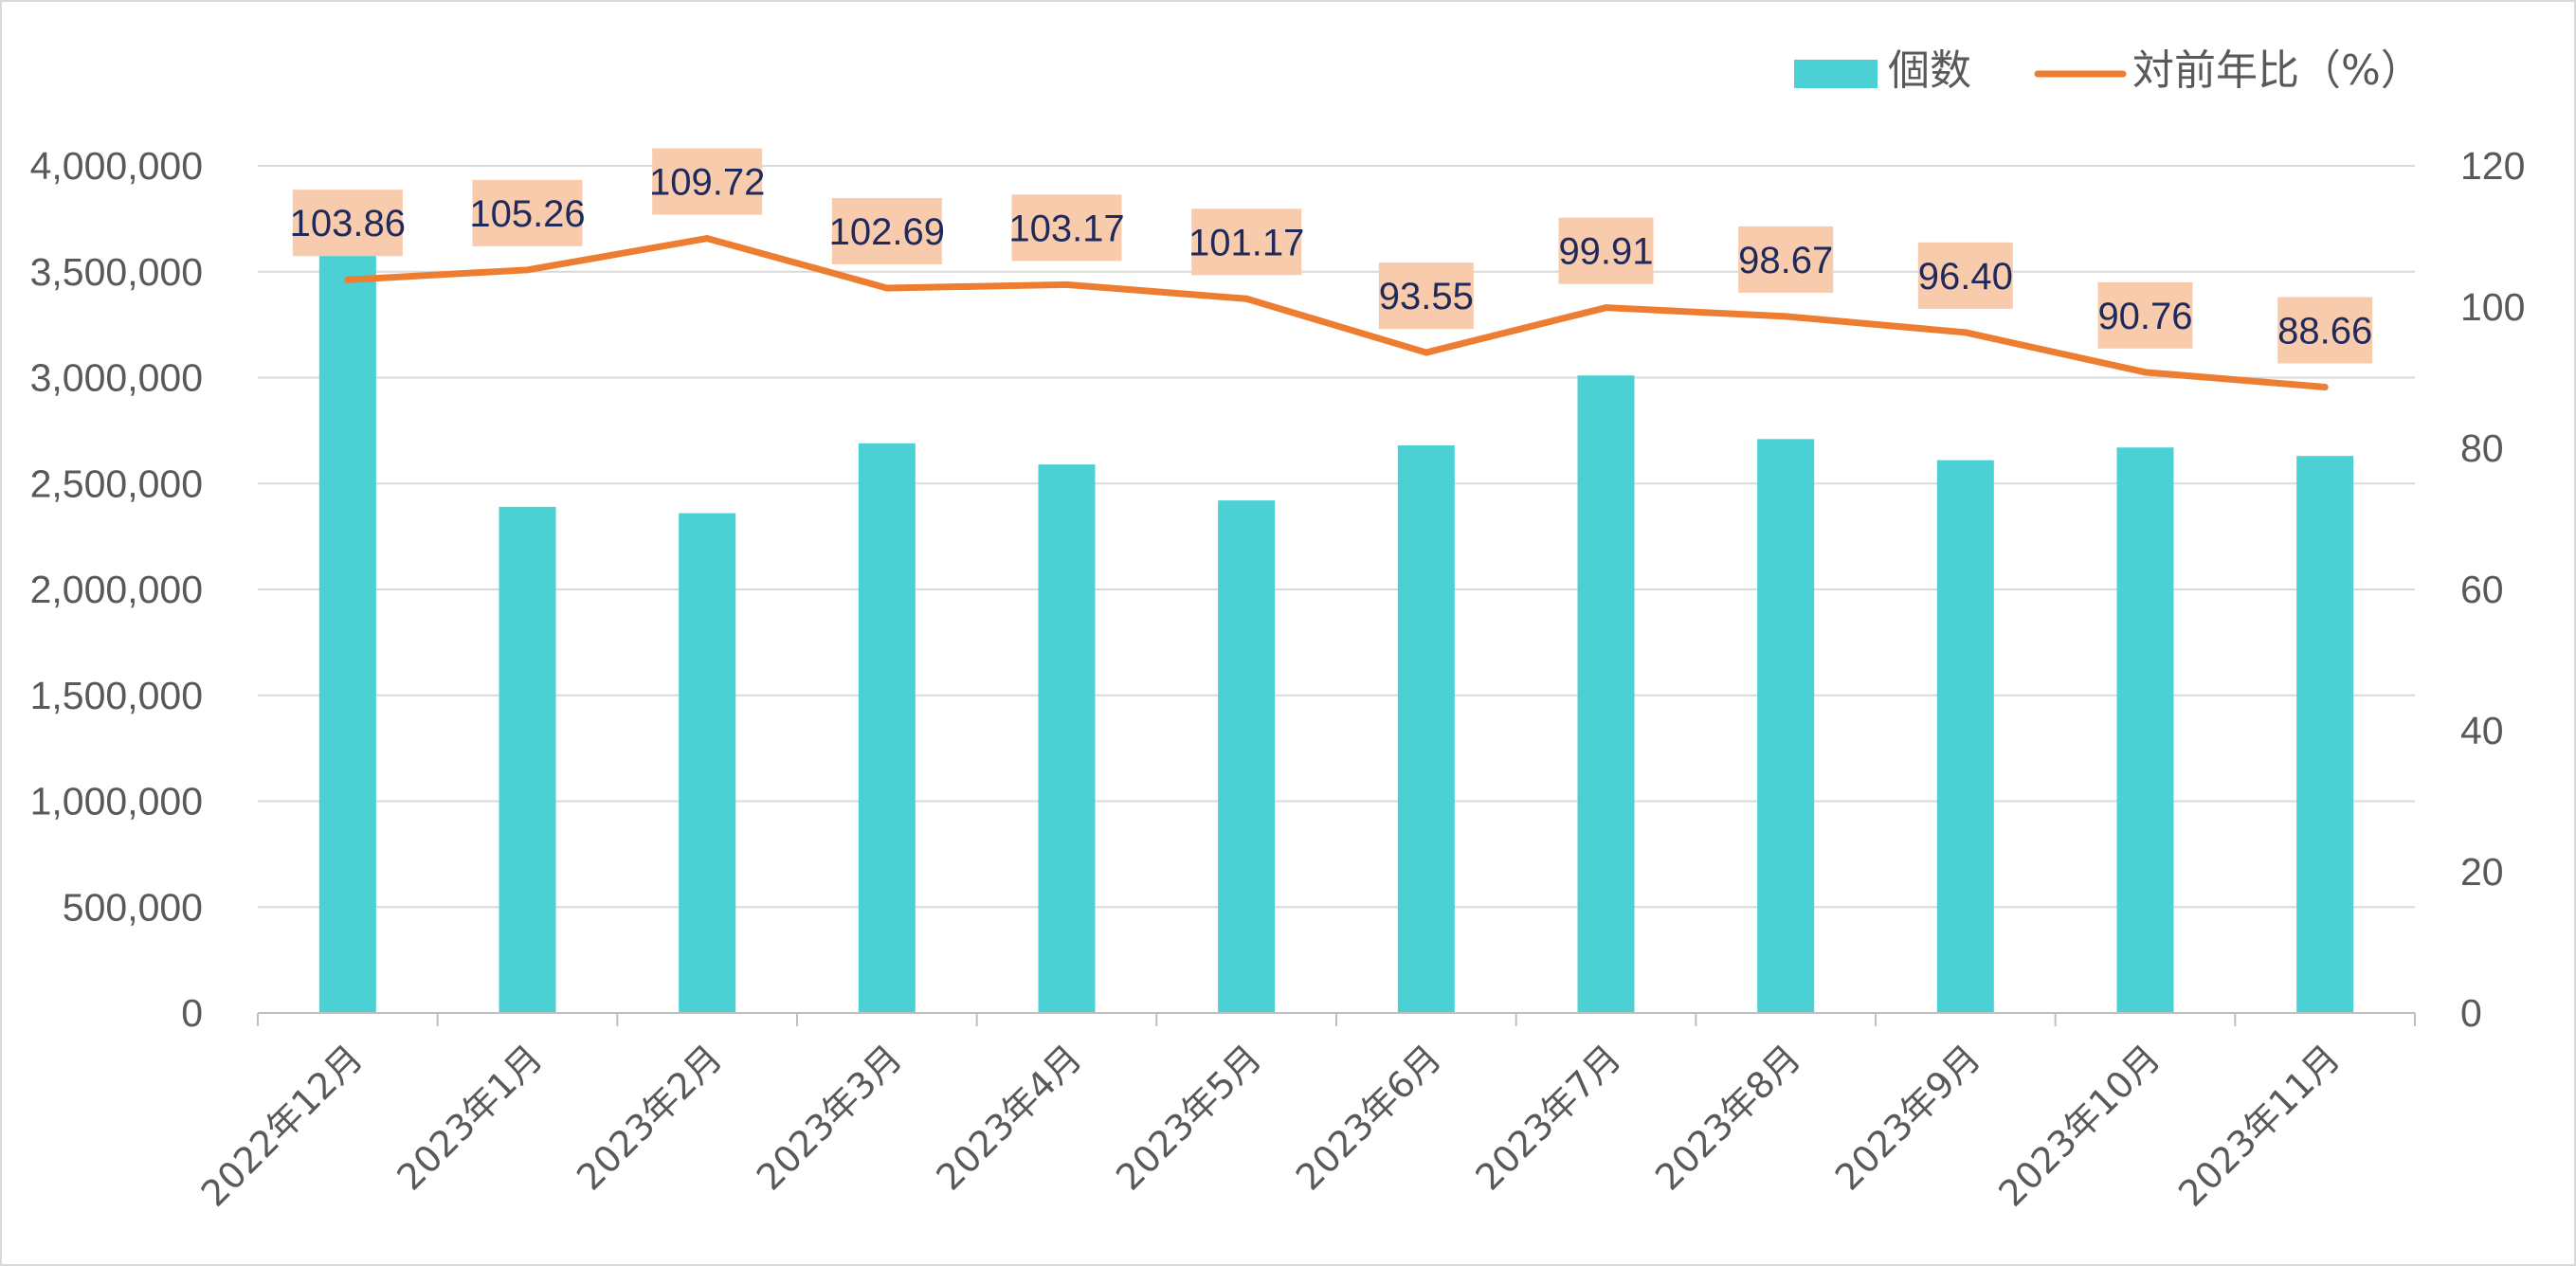  What do you see at coordinates (282, 1125) in the screenshot?
I see `x-tick-label: 2022年12月` at bounding box center [282, 1125].